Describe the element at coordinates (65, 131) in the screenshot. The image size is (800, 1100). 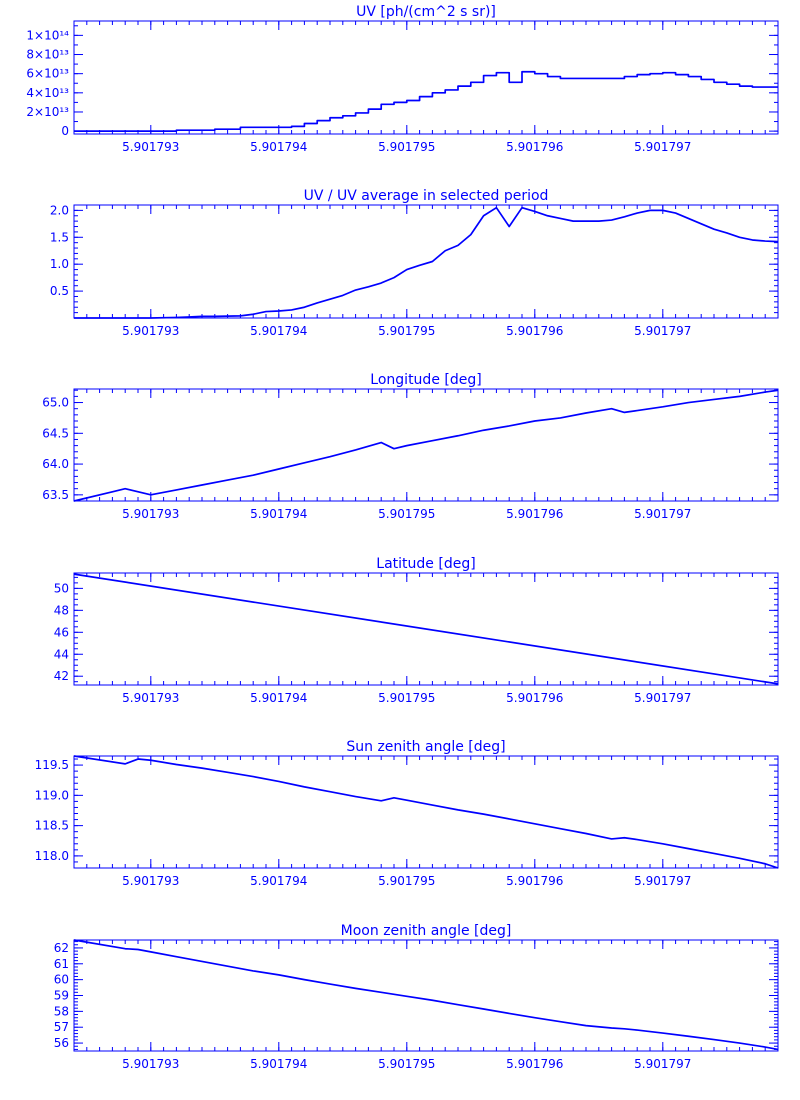
I see `y-tick-label: 0` at that location.